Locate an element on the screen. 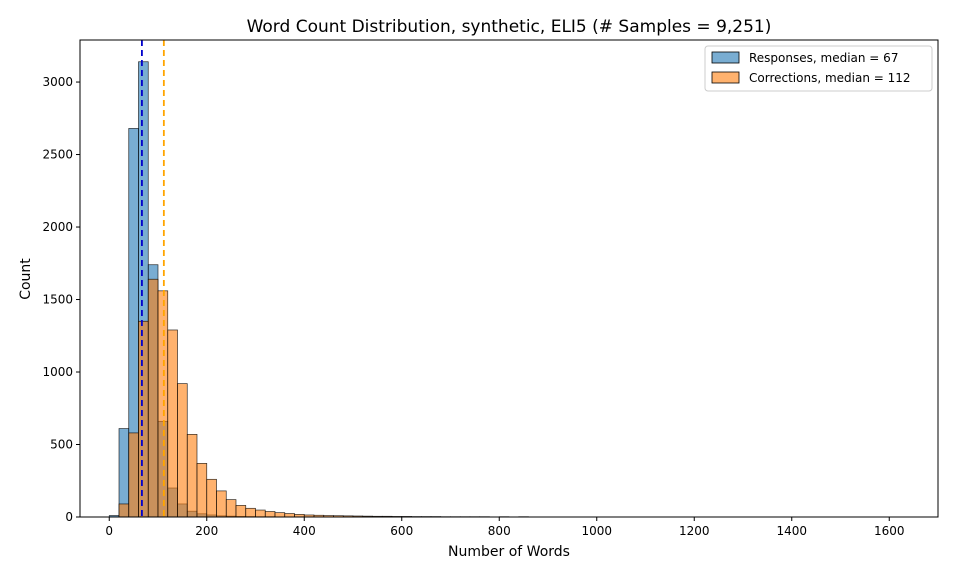 The height and width of the screenshot is (579, 954). y-axis: 0 500 1000 1500 2000 2500 3000 is located at coordinates (61, 299).